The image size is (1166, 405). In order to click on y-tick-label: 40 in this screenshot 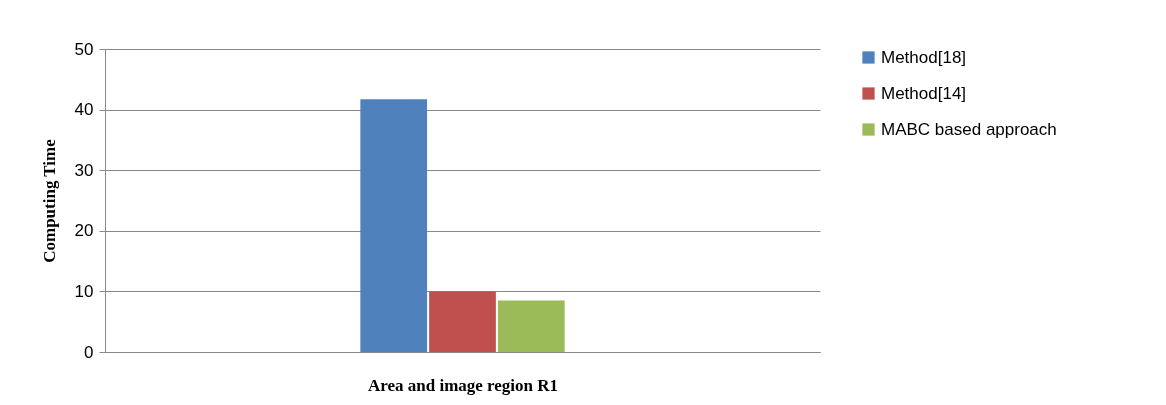, I will do `click(84, 110)`.